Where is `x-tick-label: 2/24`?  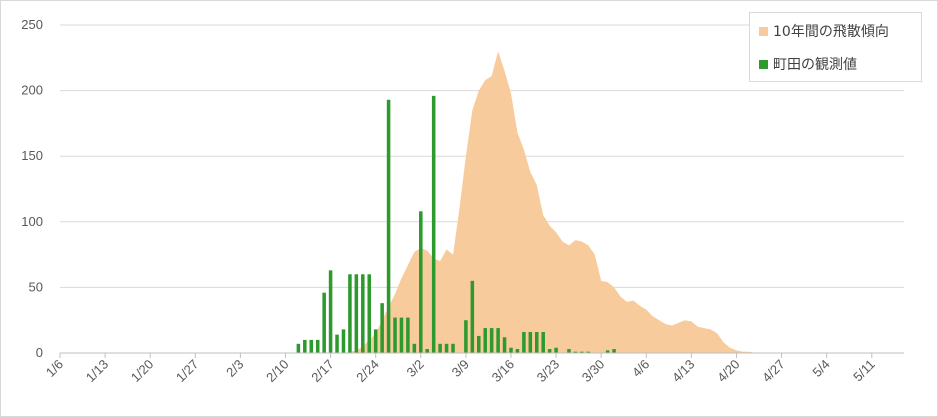
x-tick-label: 2/24 is located at coordinates (367, 371).